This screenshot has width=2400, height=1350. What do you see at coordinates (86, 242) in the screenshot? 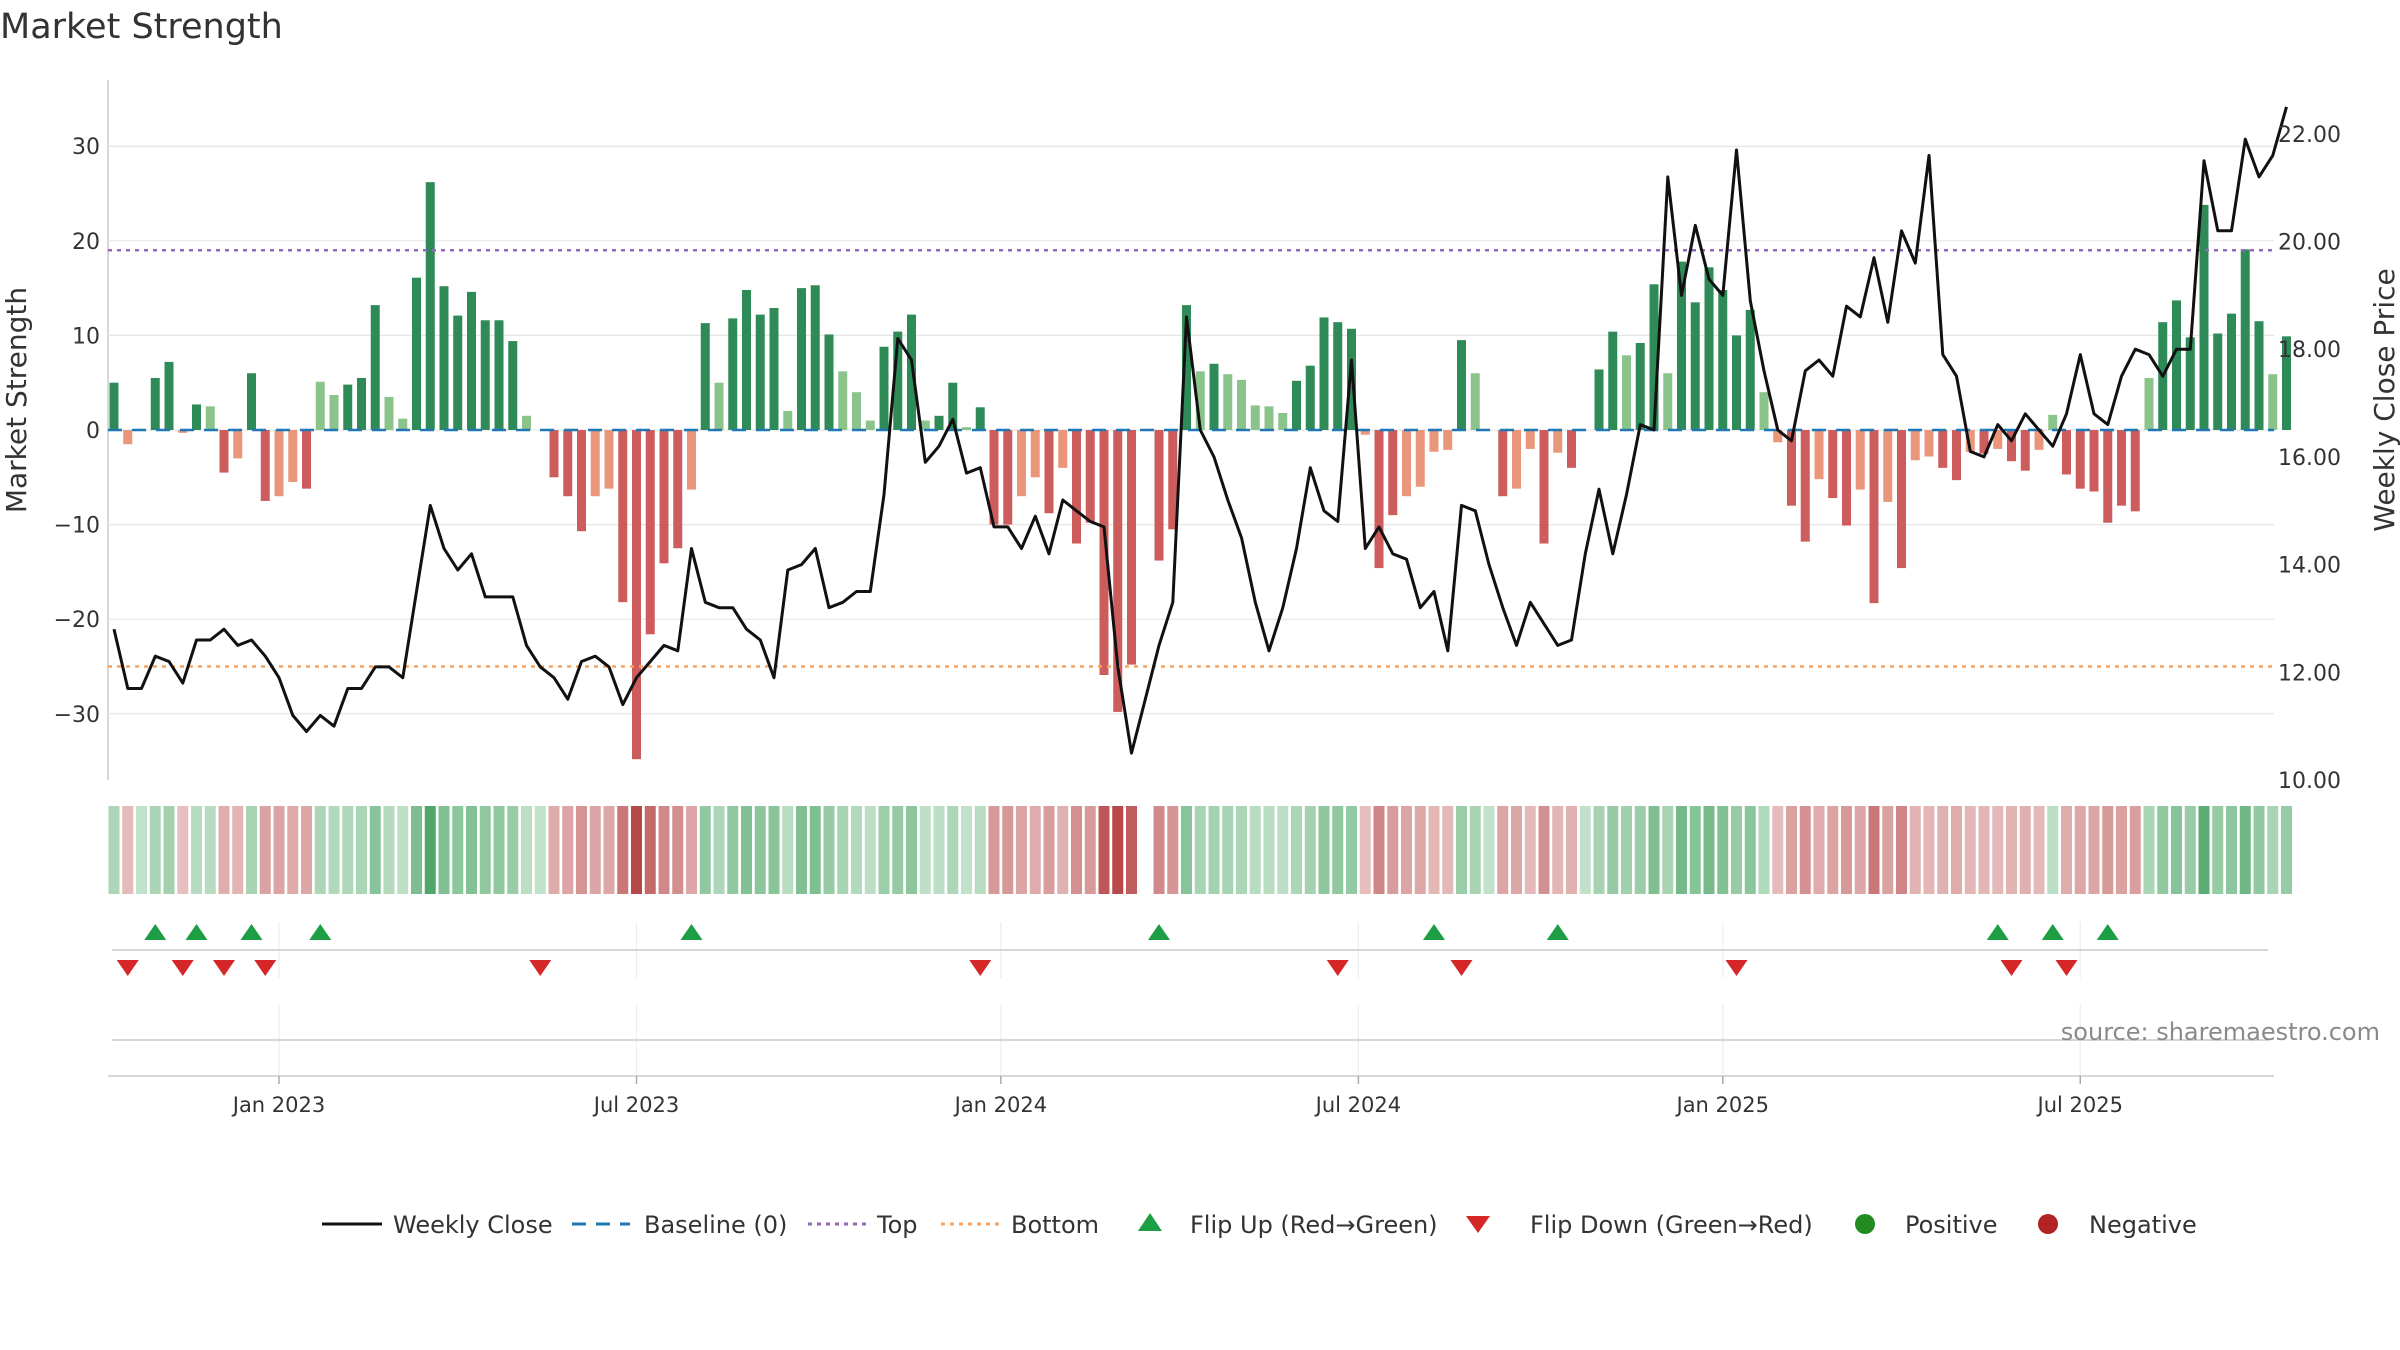
I see `y-tick-label: 20` at bounding box center [86, 242].